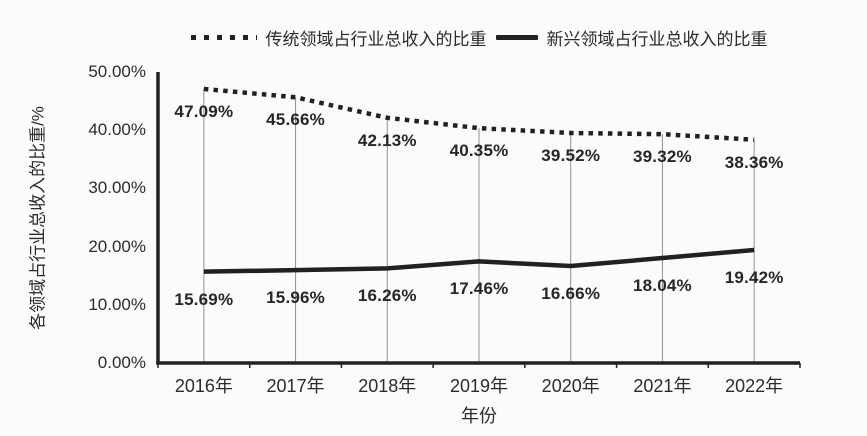  Describe the element at coordinates (662, 157) in the screenshot. I see `data-label-traditional: 39.32%` at that location.